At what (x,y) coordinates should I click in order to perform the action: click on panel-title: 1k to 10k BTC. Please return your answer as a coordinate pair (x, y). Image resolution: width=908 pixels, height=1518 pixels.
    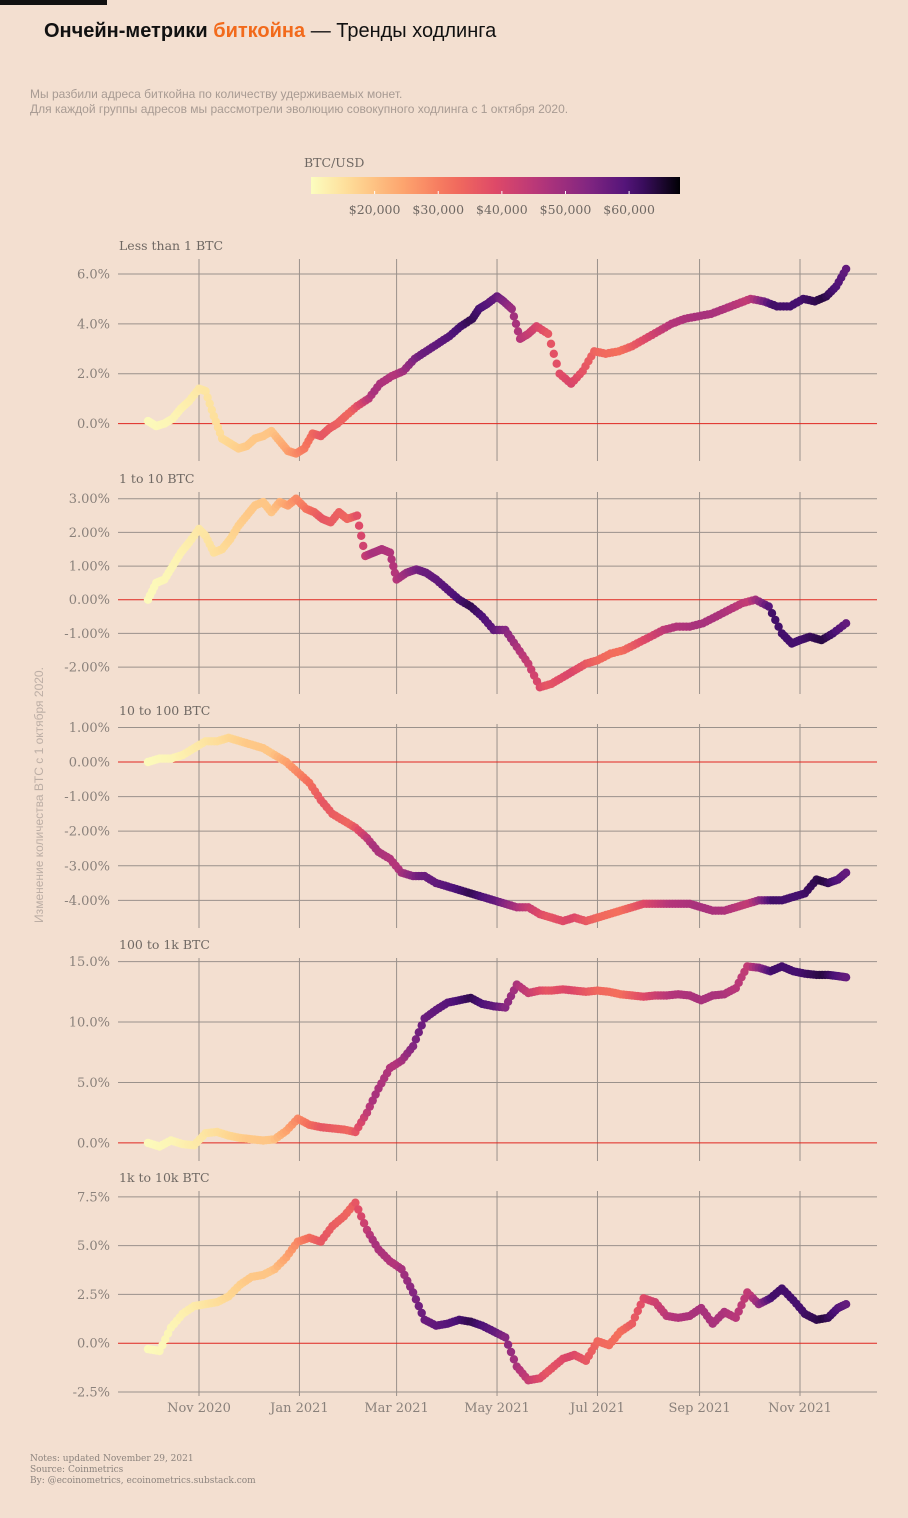
    Looking at the image, I should click on (164, 1177).